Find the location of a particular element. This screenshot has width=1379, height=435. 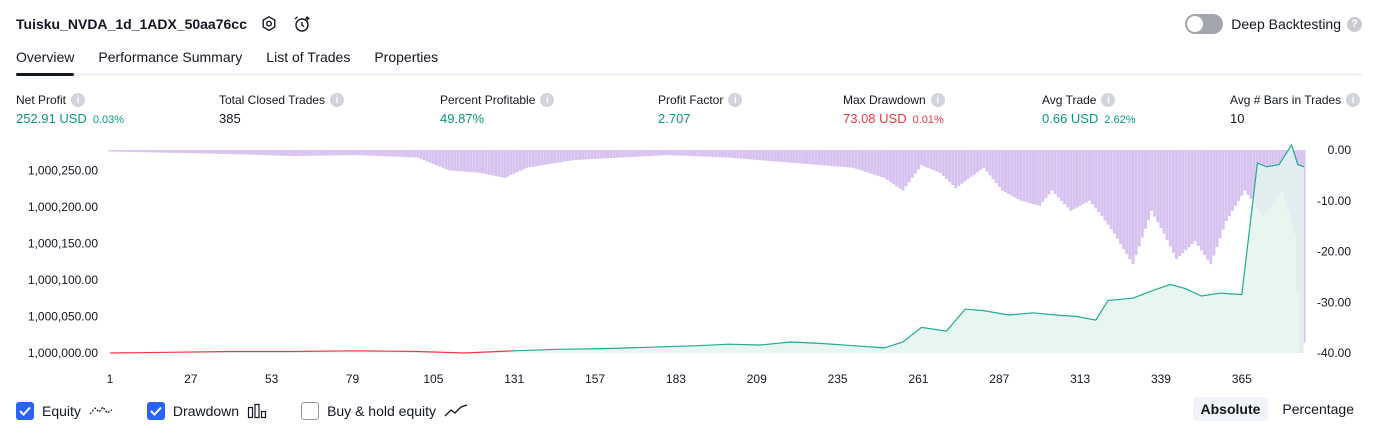

percentage-mode-button: Percentage is located at coordinates (1318, 409).